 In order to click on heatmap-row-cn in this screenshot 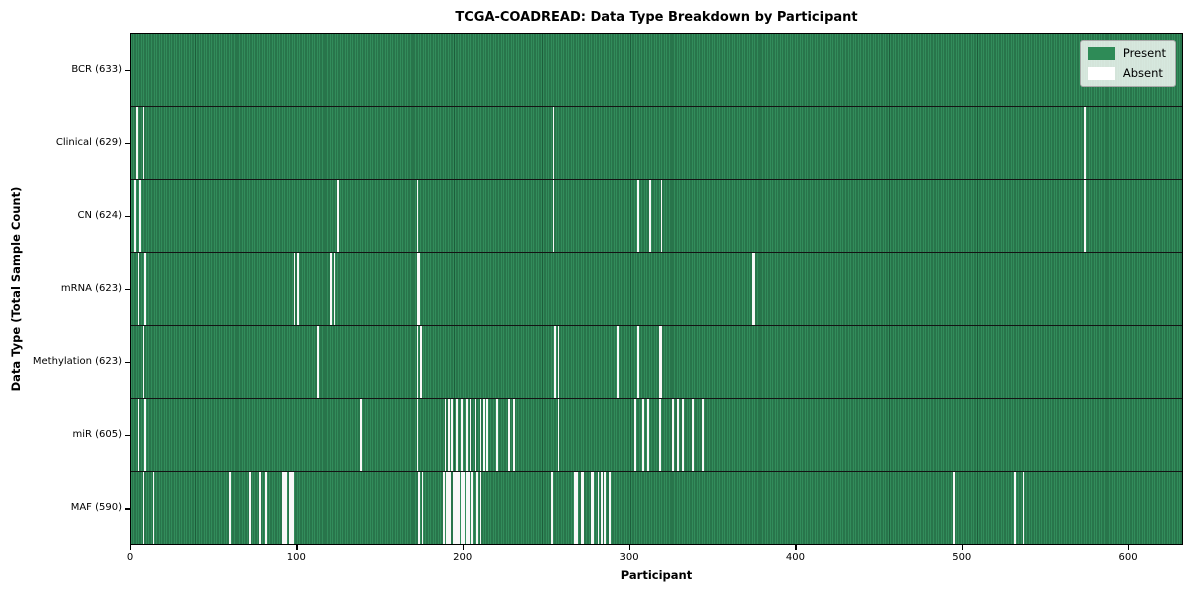, I will do `click(656, 216)`.